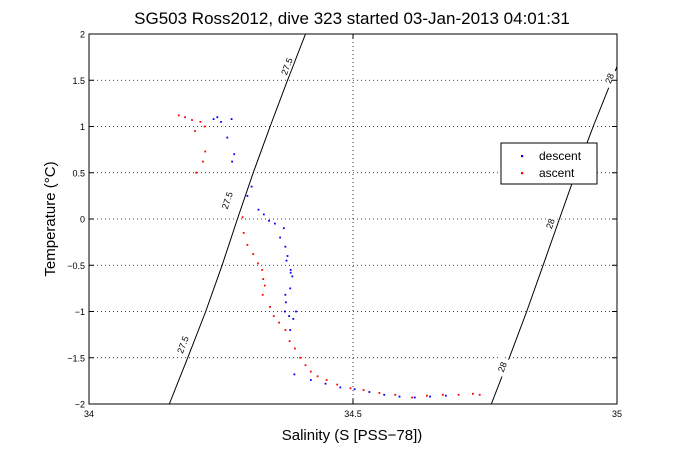 The width and height of the screenshot is (681, 454). I want to click on legend-box, so click(549, 163).